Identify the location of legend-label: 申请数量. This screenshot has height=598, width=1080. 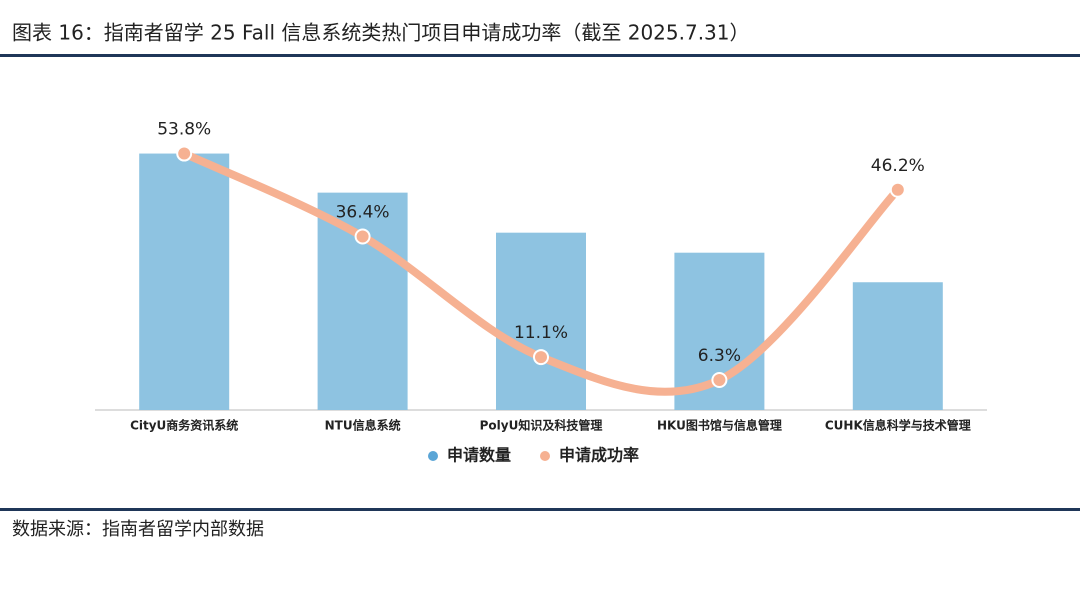
(479, 455).